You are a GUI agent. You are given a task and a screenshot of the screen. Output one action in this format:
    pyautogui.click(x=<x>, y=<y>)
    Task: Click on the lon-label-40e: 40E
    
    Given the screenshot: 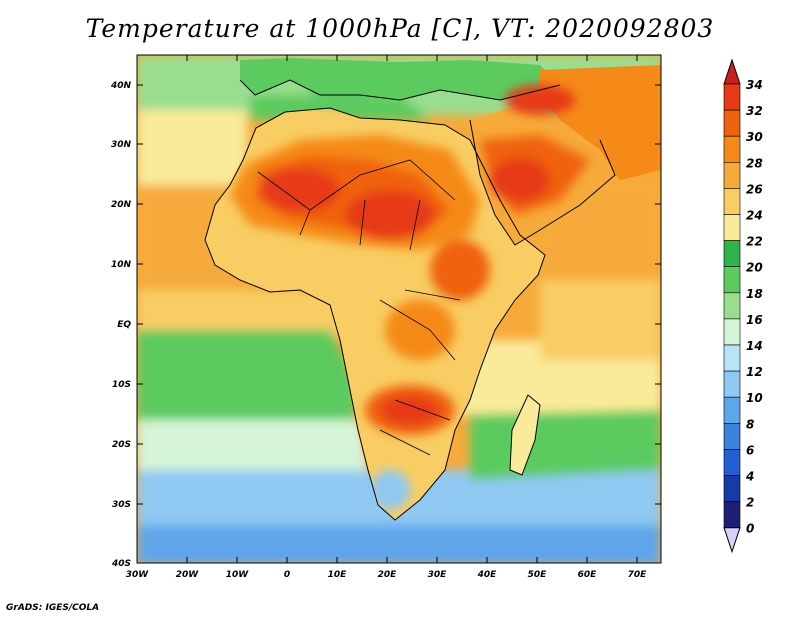 What is the action you would take?
    pyautogui.click(x=487, y=575)
    